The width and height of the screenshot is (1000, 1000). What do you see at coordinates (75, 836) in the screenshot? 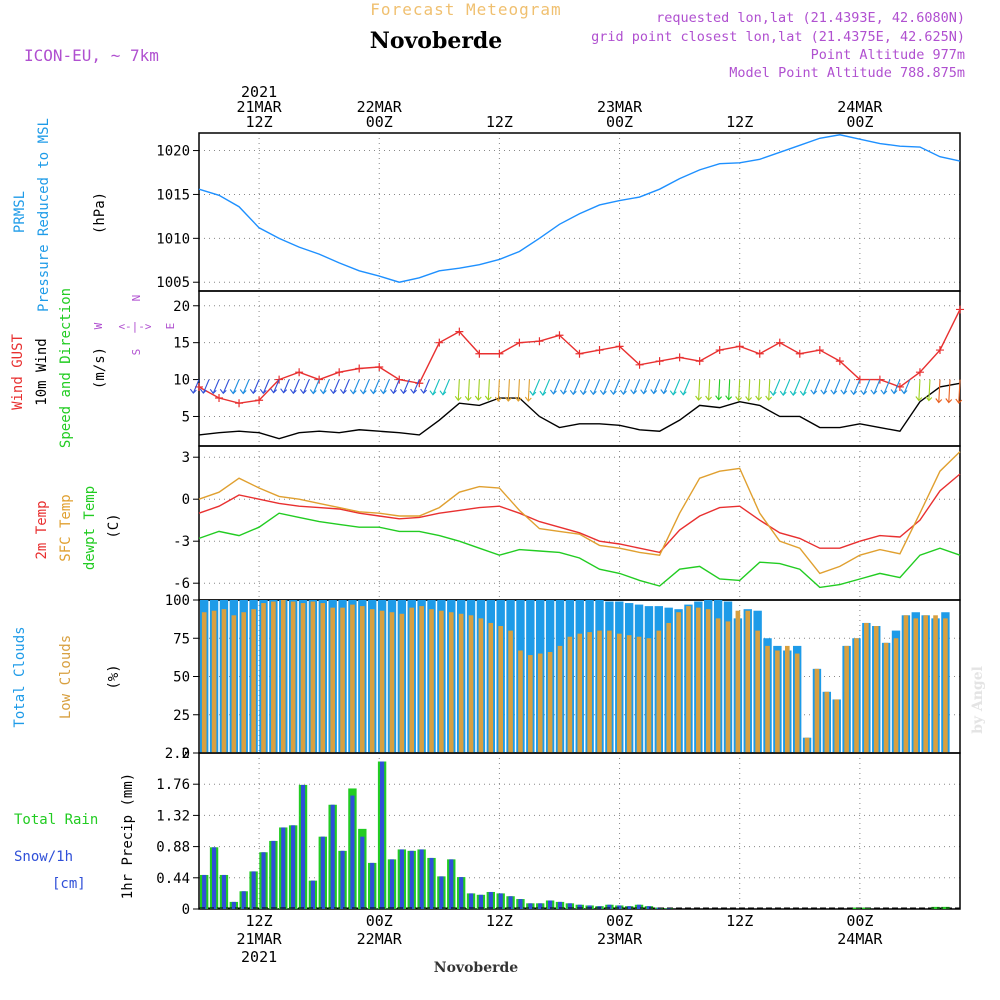
I see `precip-labels: Total Rain Snow/1h [cm] 1hr Precip (mm)` at bounding box center [75, 836].